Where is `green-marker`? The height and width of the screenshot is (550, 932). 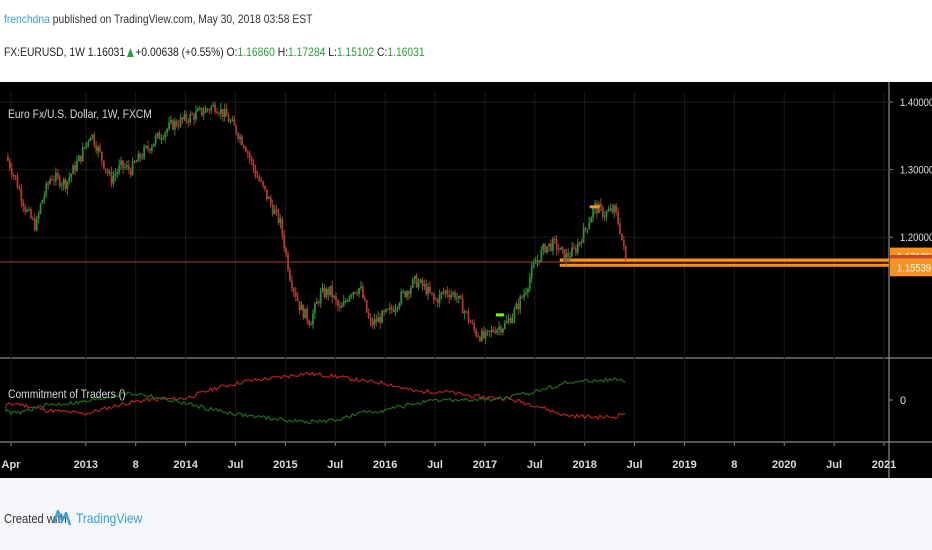 green-marker is located at coordinates (499, 315).